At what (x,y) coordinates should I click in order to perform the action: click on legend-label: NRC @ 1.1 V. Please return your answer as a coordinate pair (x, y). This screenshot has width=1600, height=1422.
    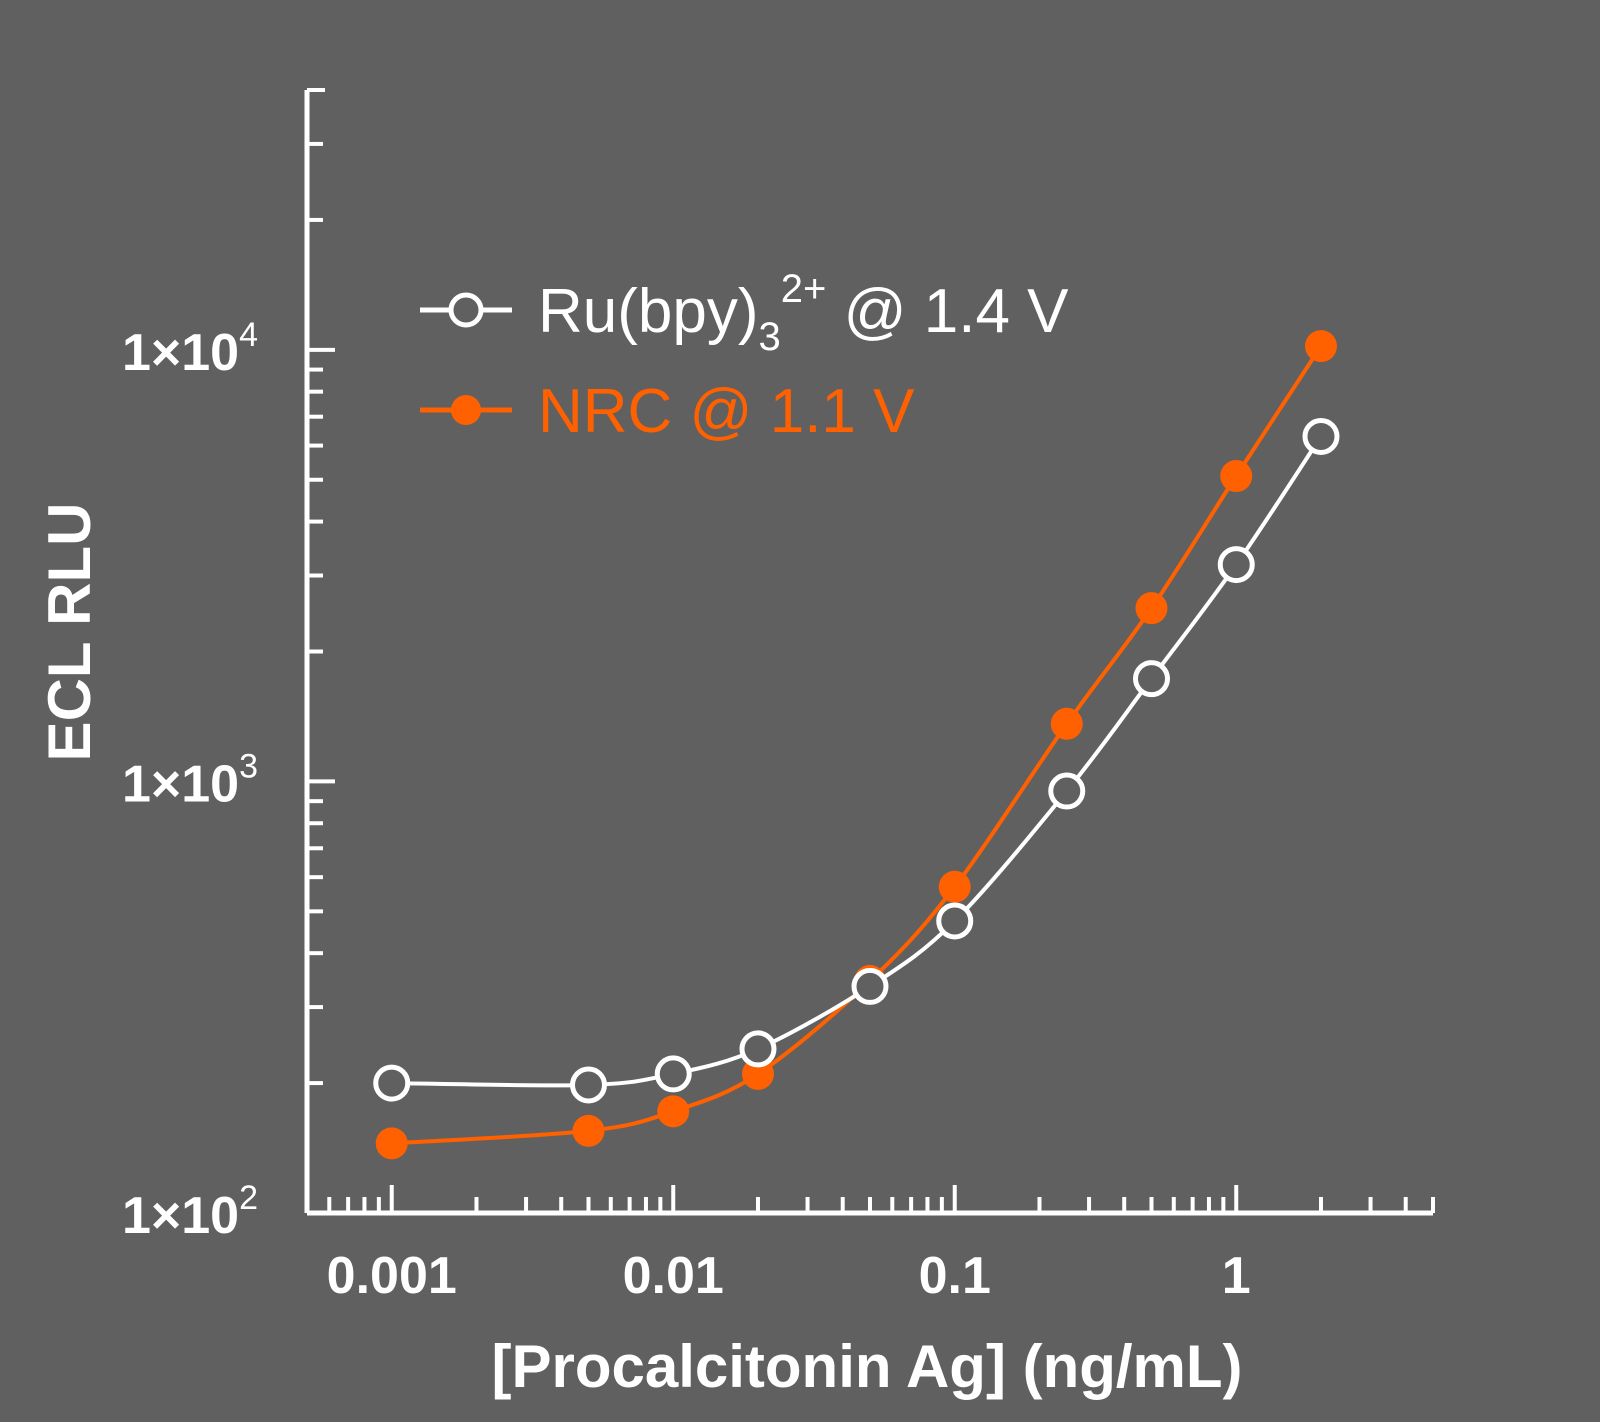
    Looking at the image, I should click on (726, 411).